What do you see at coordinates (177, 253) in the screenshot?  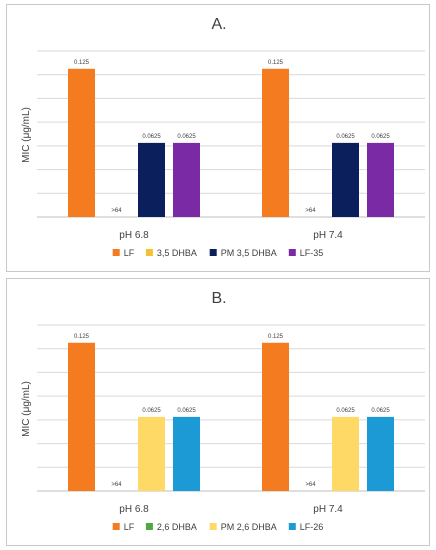 I see `legend-label: 3,5 DHBA` at bounding box center [177, 253].